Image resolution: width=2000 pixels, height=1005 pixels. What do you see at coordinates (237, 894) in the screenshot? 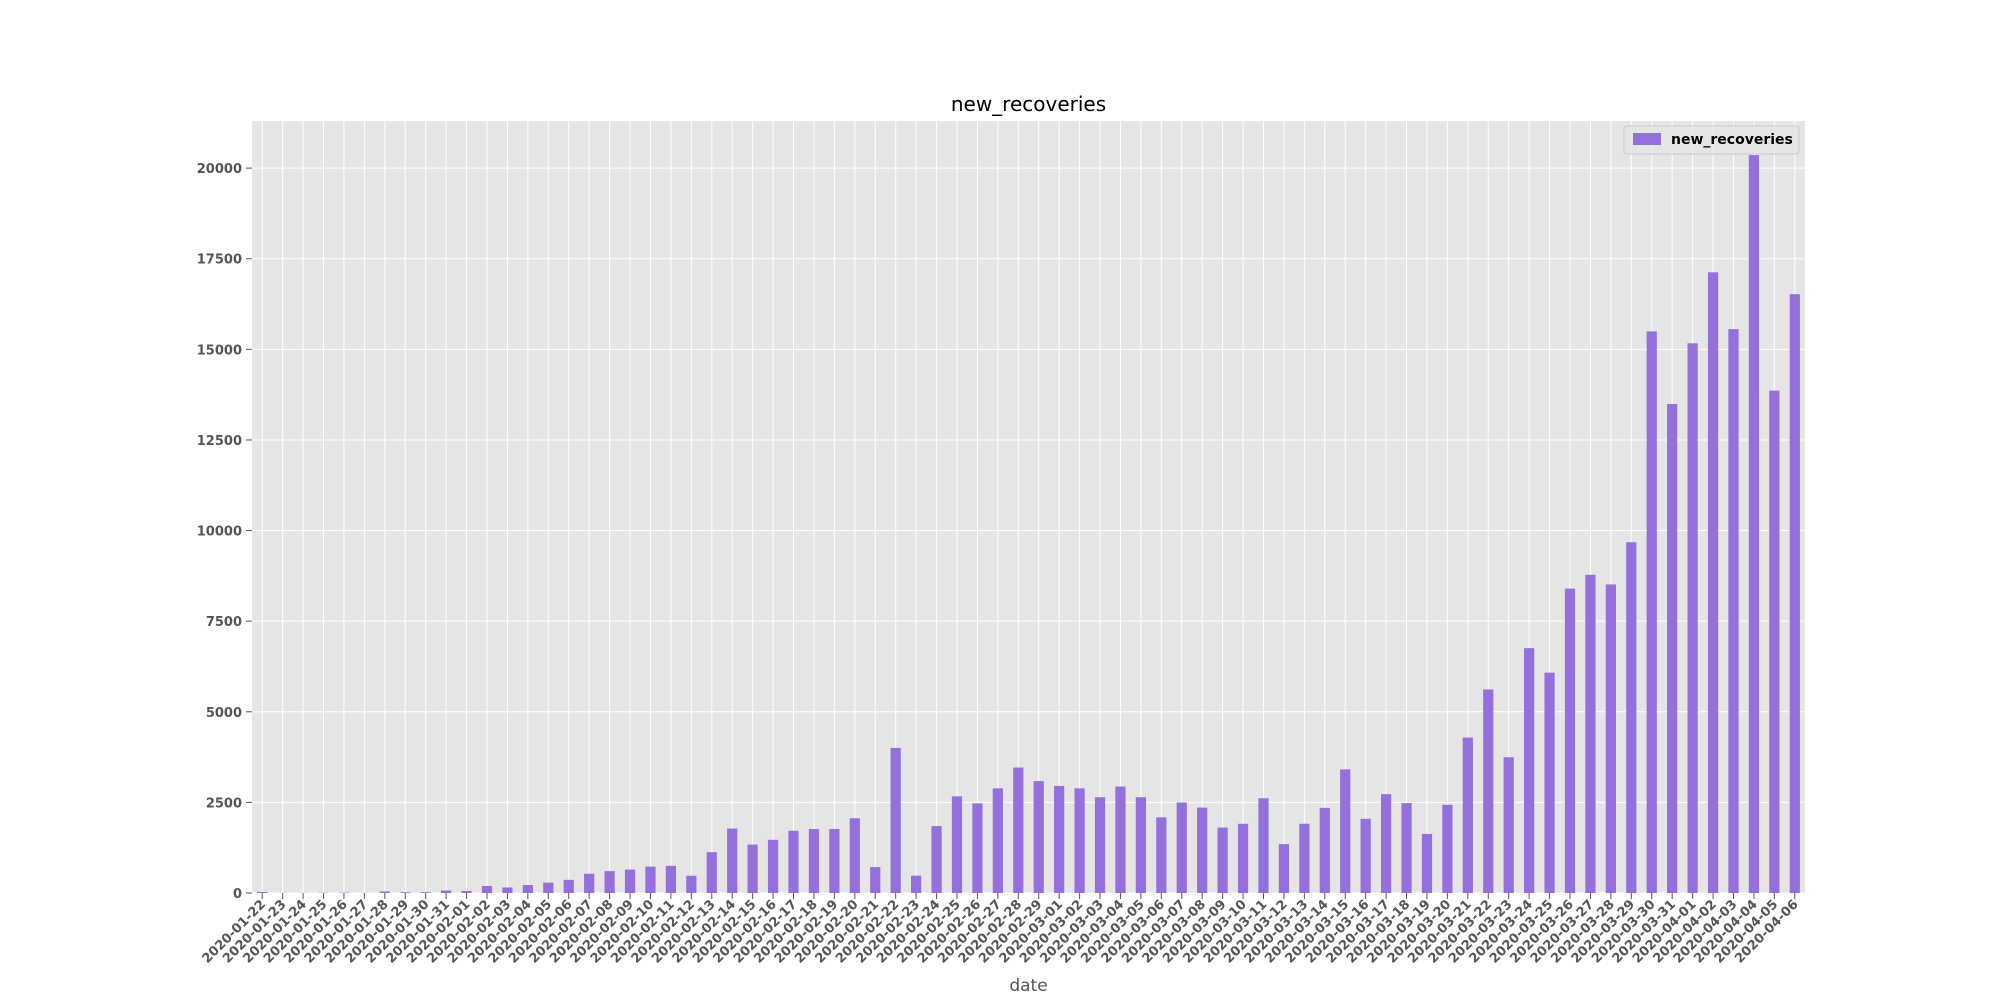
I see `y-tick-label: 0` at bounding box center [237, 894].